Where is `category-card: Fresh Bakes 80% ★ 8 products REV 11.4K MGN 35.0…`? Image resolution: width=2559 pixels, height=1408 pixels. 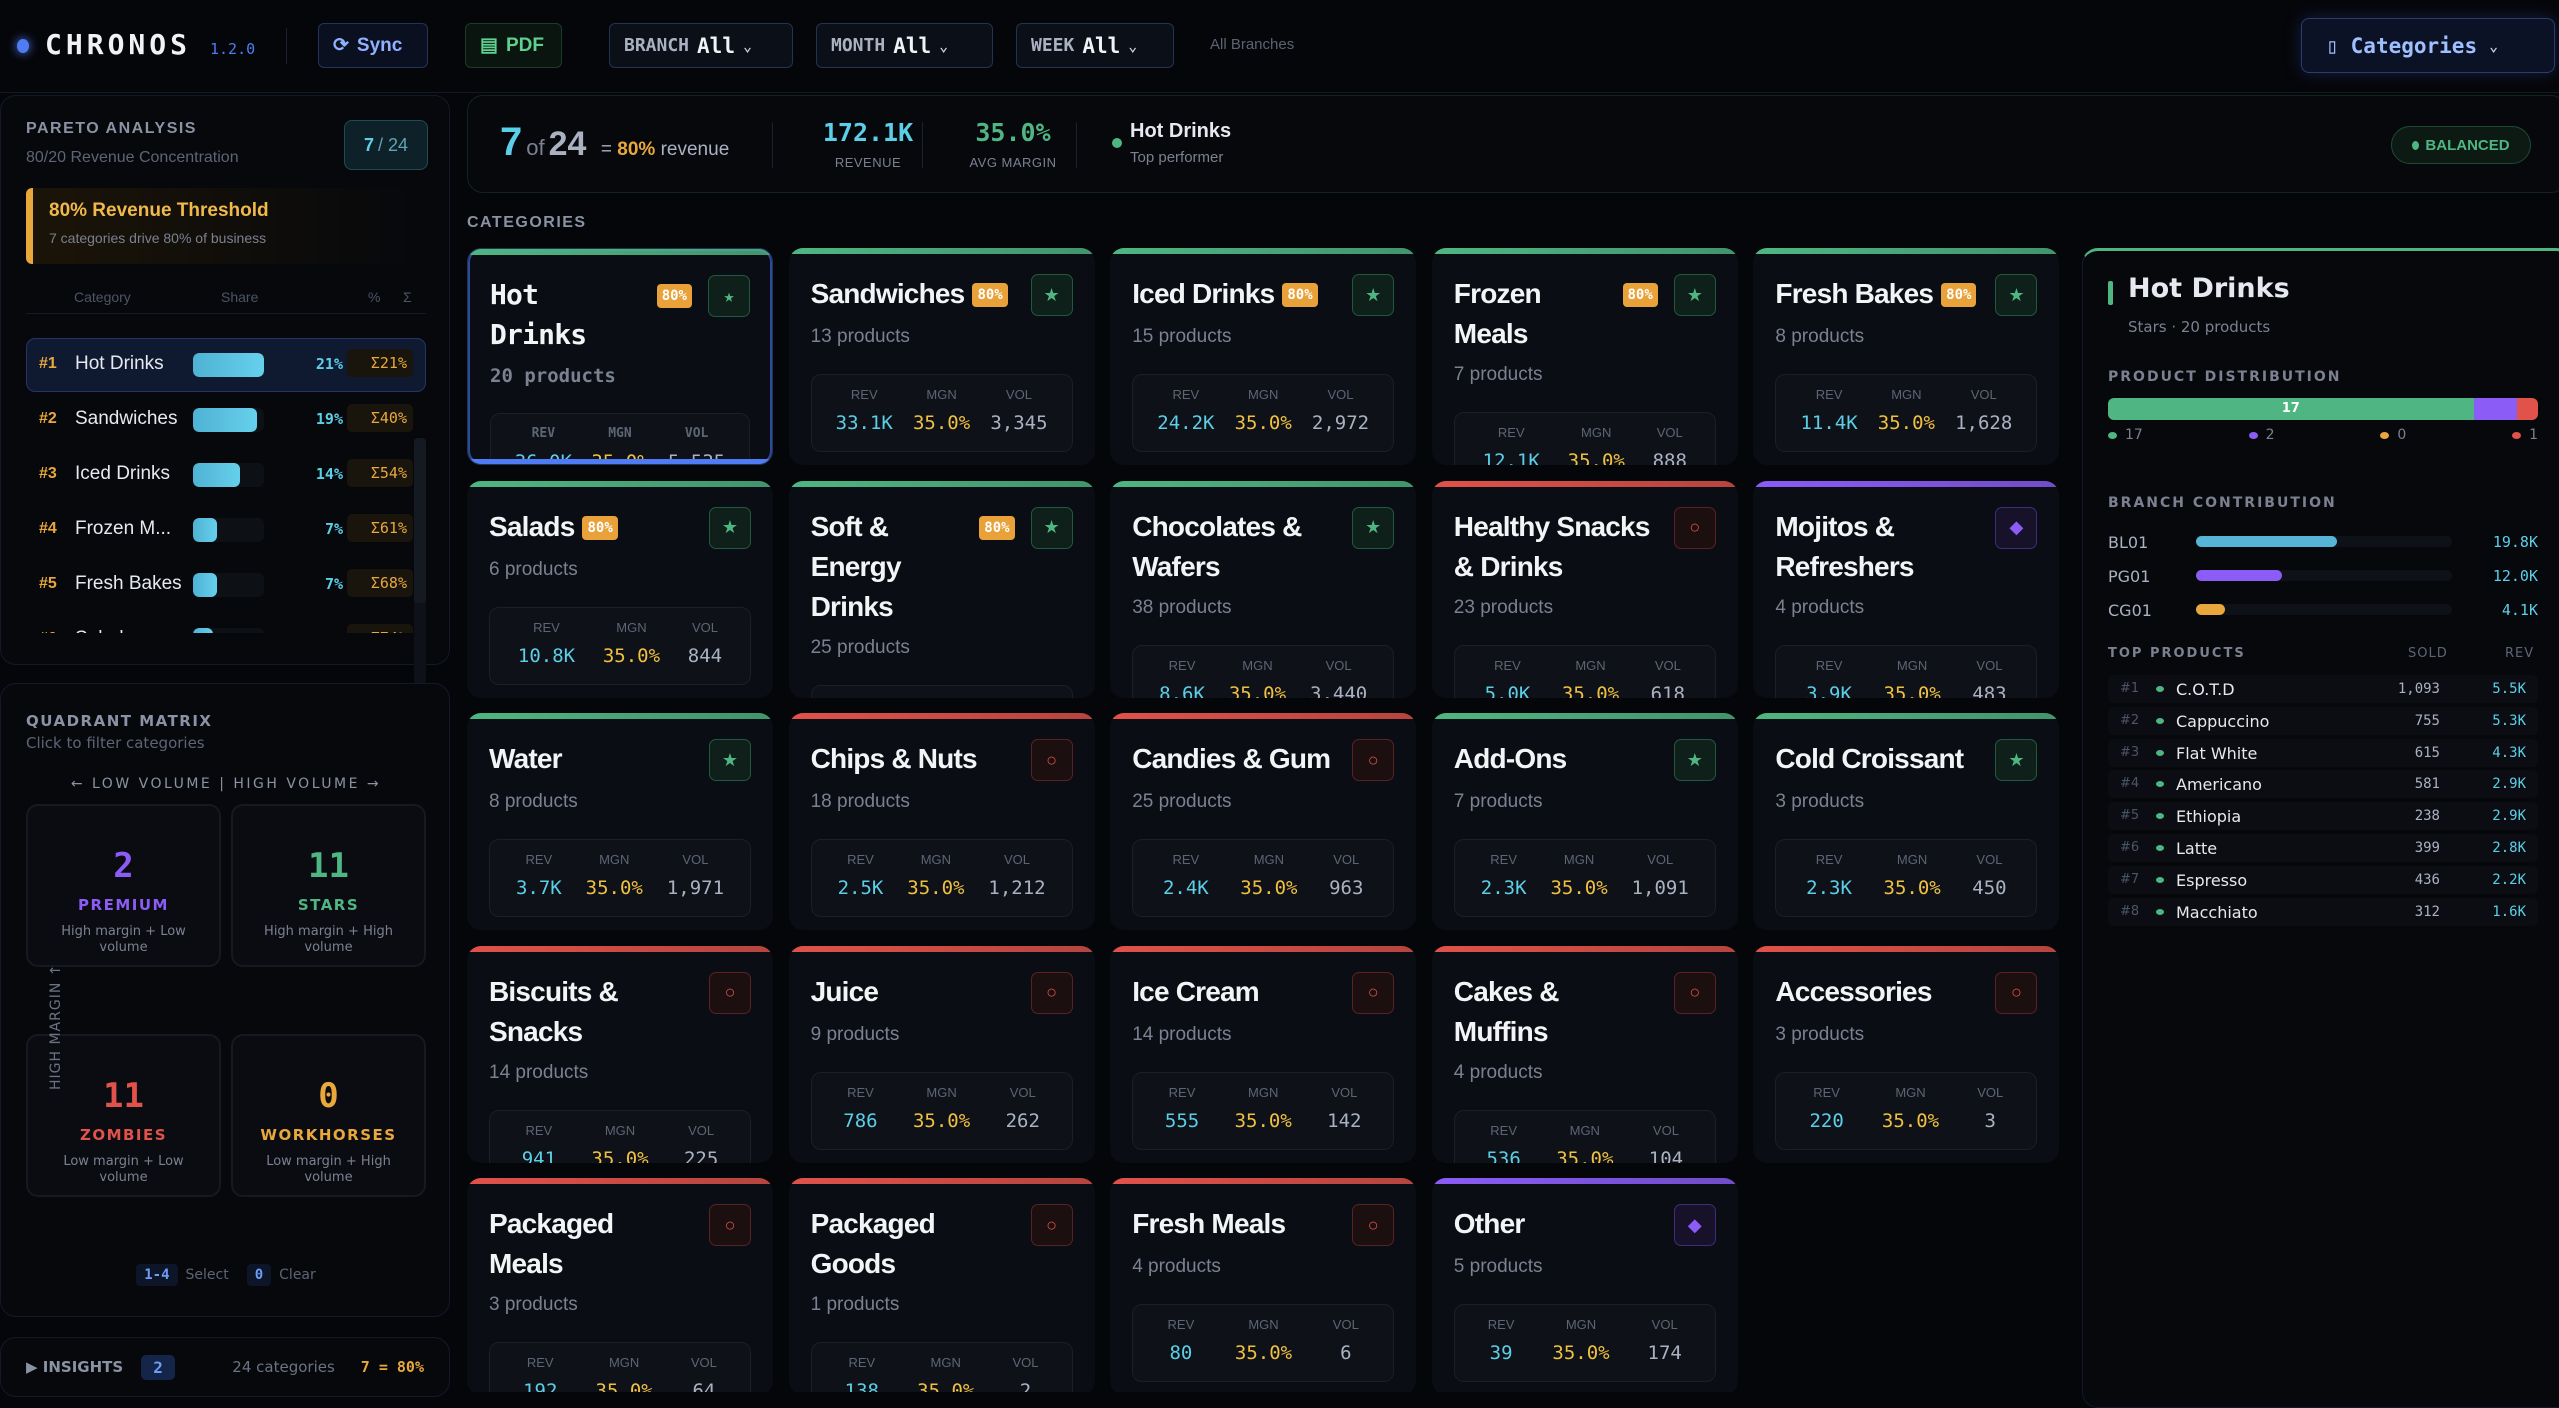
category-card: Fresh Bakes 80% ★ 8 products REV 11.4K MGN 35.0… is located at coordinates (1906, 356).